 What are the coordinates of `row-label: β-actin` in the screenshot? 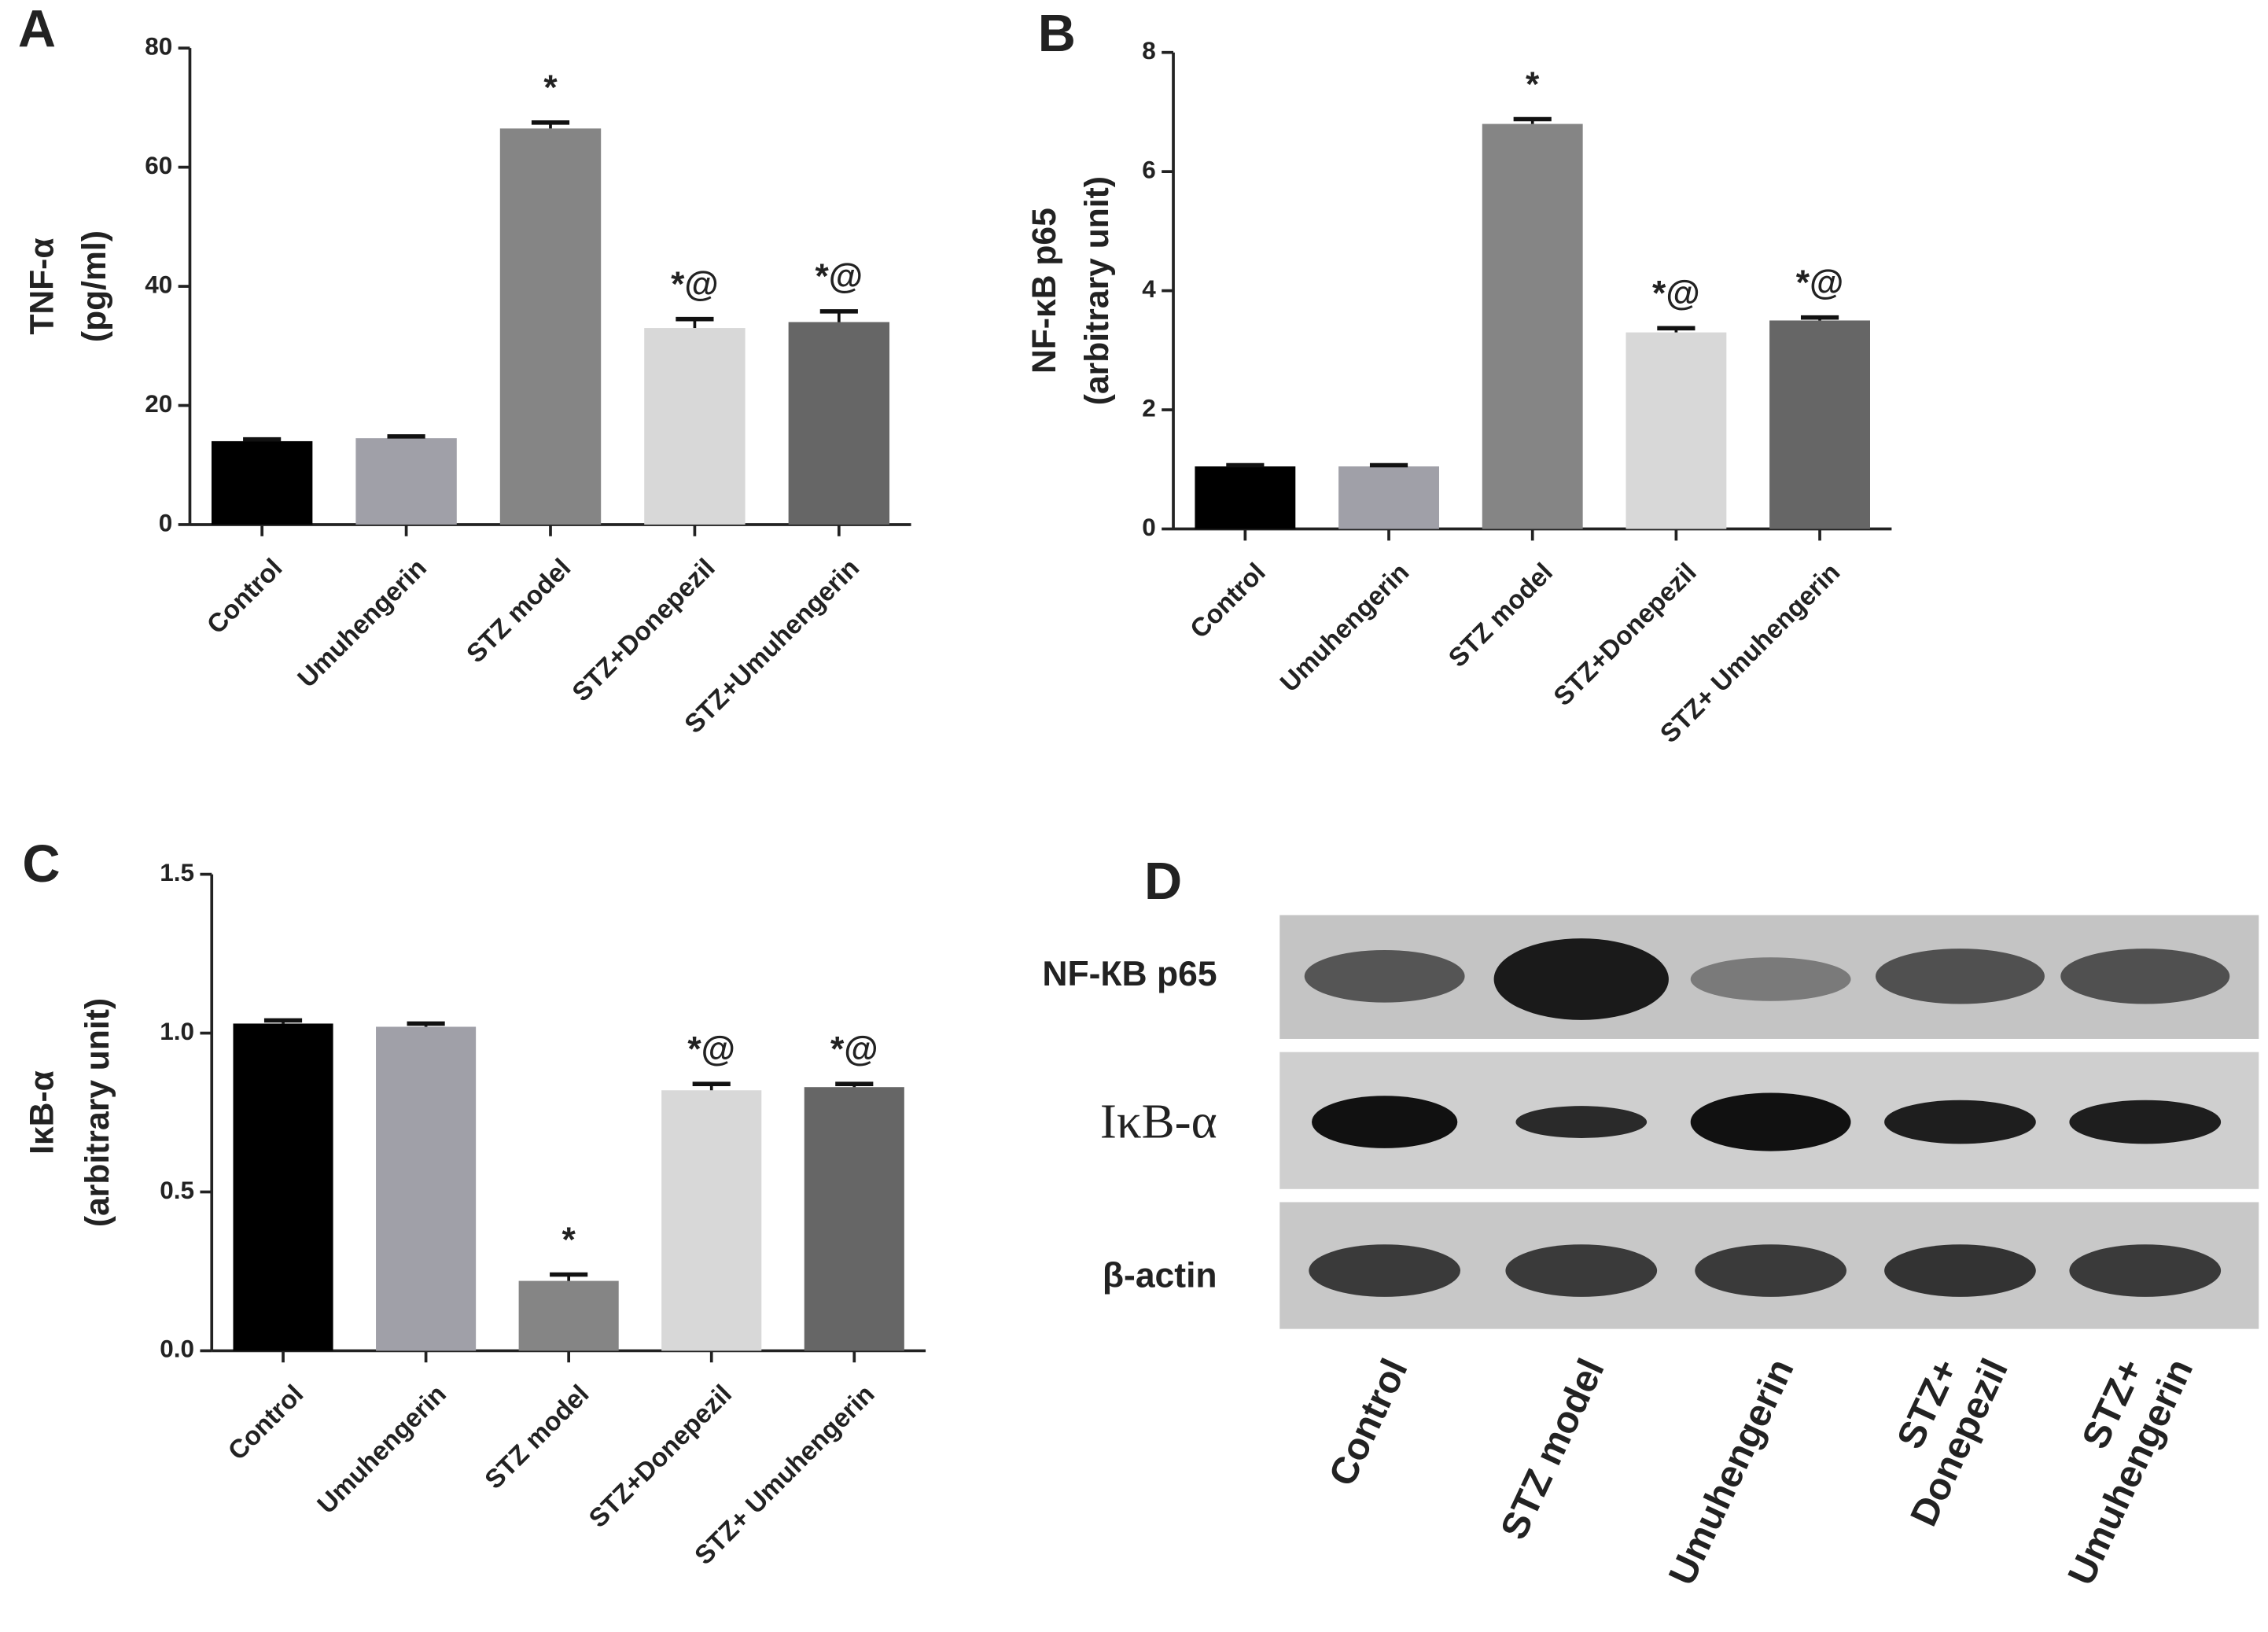 It's located at (1160, 1276).